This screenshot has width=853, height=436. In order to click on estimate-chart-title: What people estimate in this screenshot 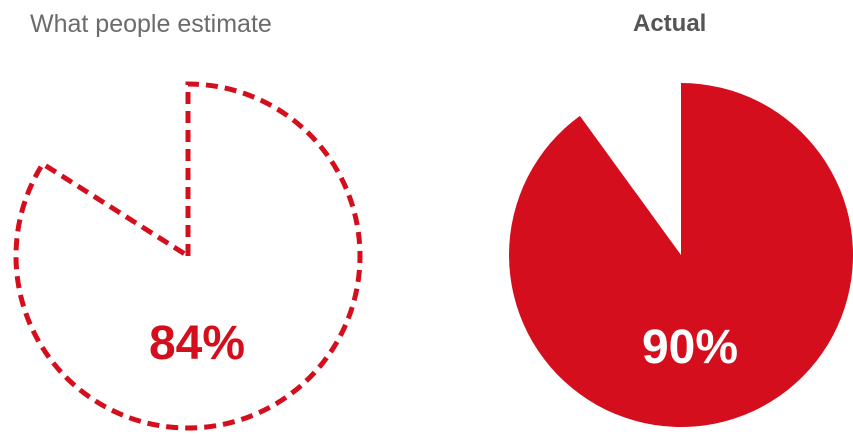, I will do `click(151, 24)`.